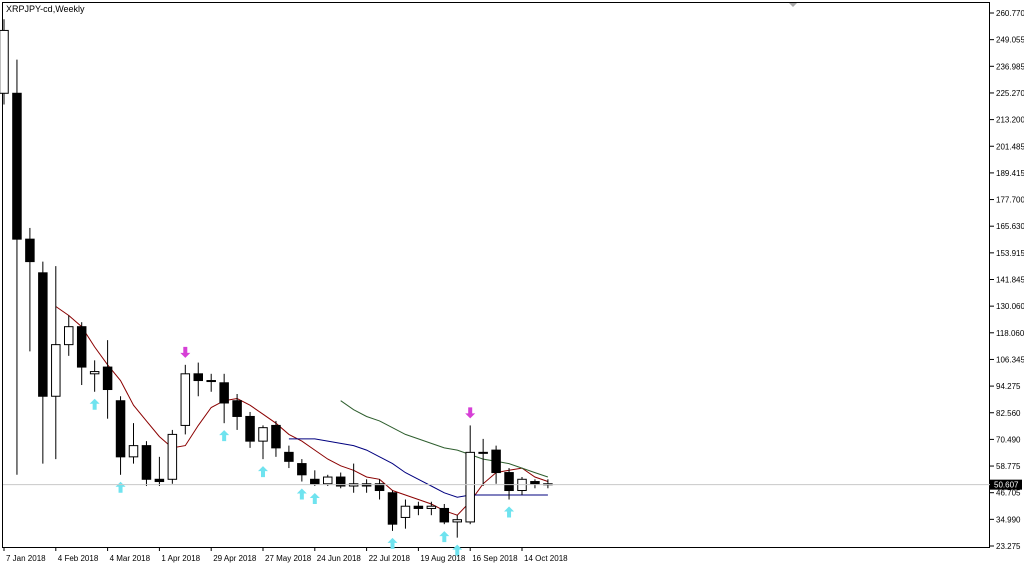 This screenshot has height=571, width=1024. I want to click on y-tick-label: 236.985, so click(1010, 66).